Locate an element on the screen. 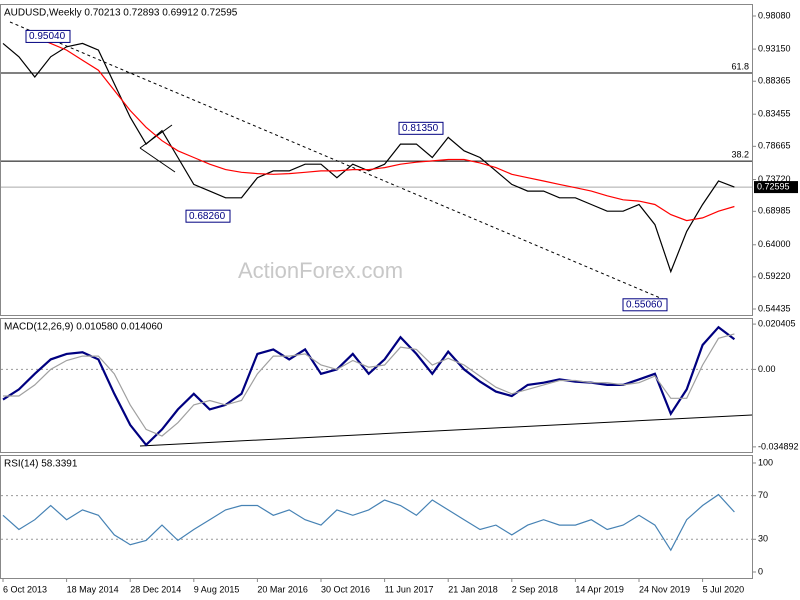 The width and height of the screenshot is (800, 600). last-price-box is located at coordinates (776, 187).